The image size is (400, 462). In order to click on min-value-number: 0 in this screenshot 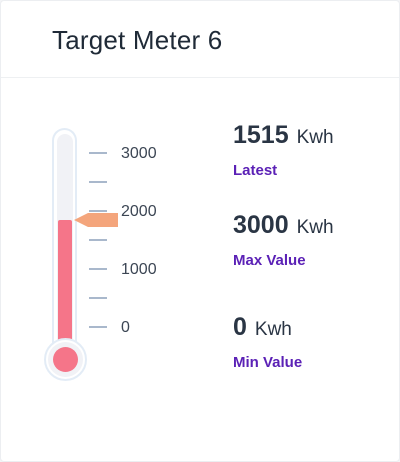, I will do `click(240, 327)`.